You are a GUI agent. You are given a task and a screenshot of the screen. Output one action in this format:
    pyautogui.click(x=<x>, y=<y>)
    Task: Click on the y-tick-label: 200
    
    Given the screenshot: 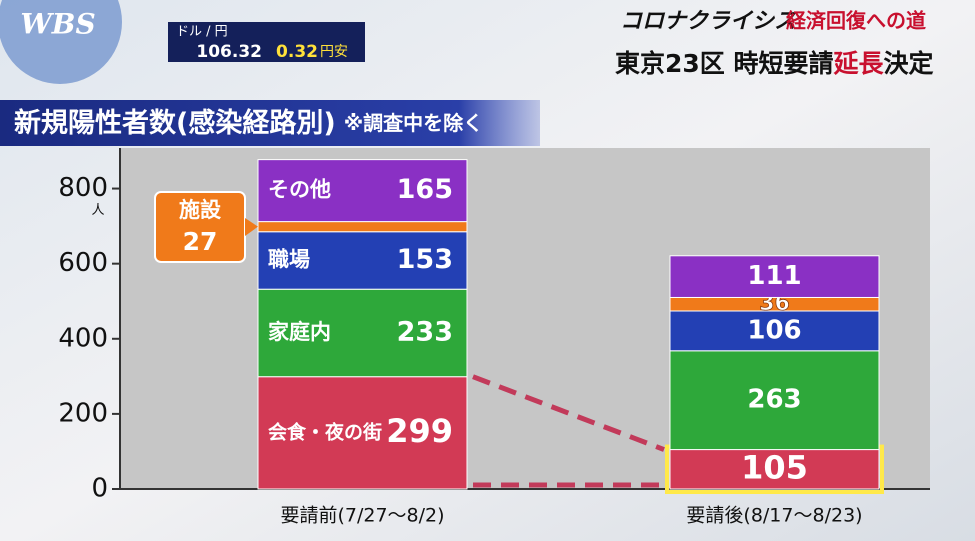 What is the action you would take?
    pyautogui.click(x=83, y=413)
    